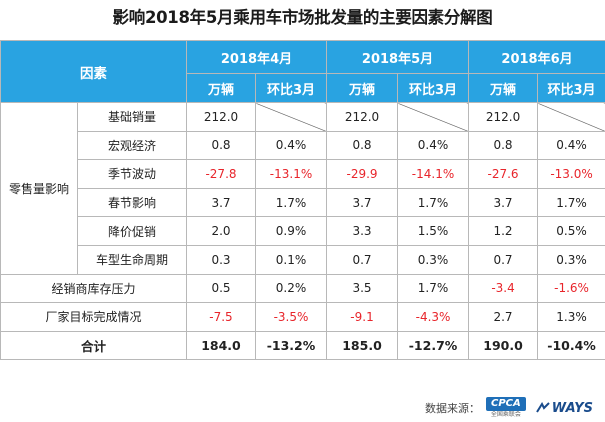  I want to click on row-label: 车型生命周期, so click(132, 259).